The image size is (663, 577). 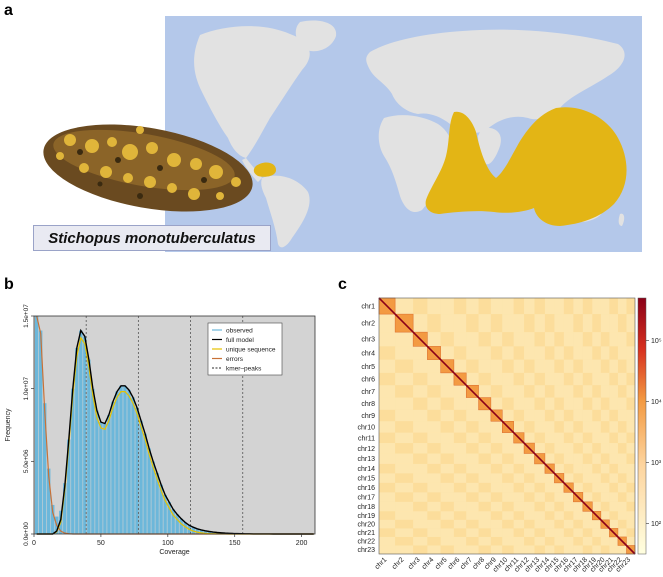 What do you see at coordinates (240, 340) in the screenshot?
I see `legend-entry: full model` at bounding box center [240, 340].